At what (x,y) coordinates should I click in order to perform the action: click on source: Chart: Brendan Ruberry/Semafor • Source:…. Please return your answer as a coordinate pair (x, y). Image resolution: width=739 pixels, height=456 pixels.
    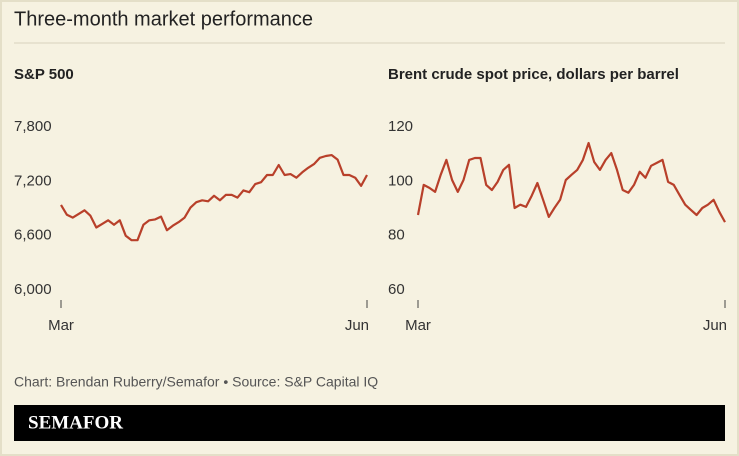
    Looking at the image, I should click on (196, 382).